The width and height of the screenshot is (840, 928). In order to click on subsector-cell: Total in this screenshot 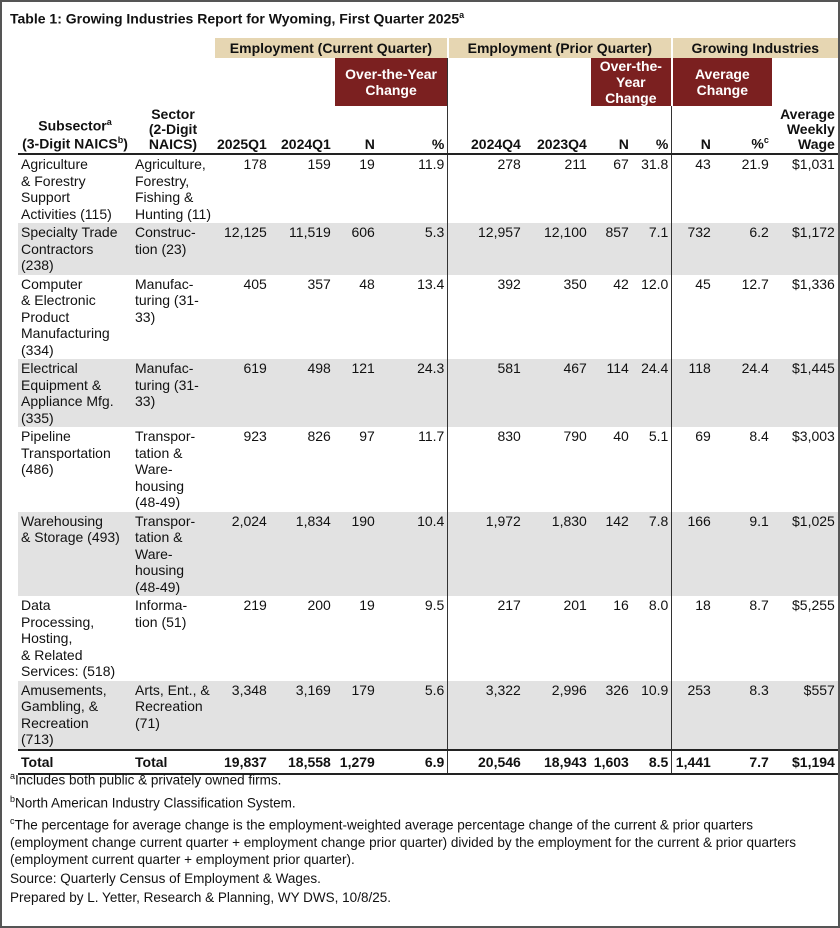, I will do `click(75, 761)`.